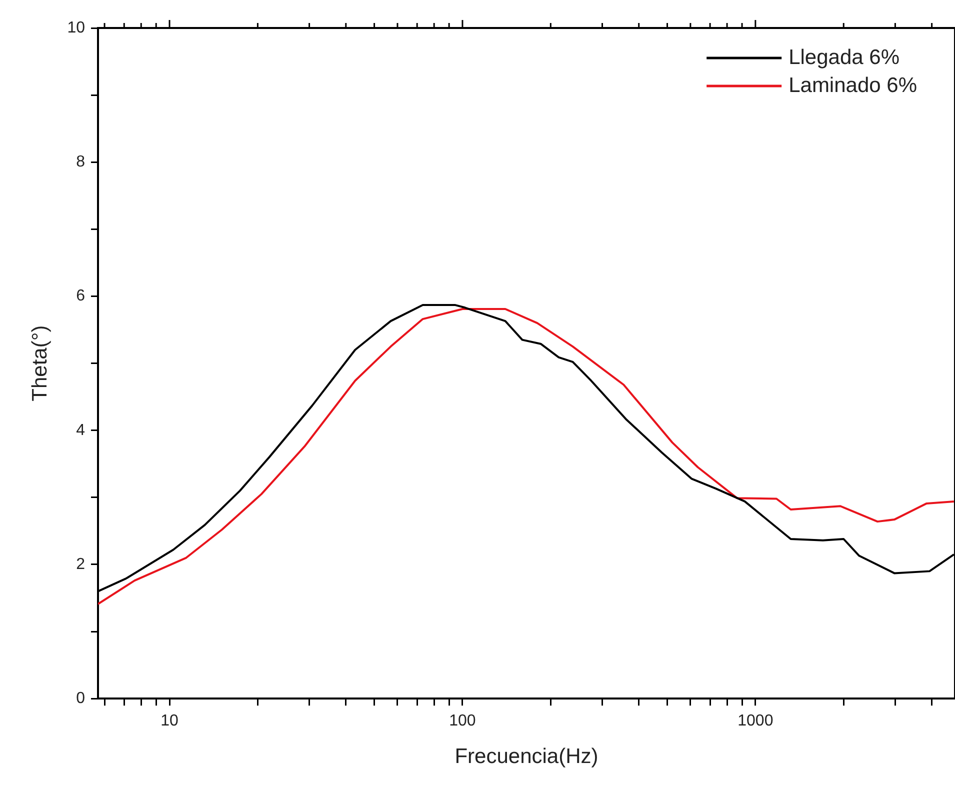  I want to click on legend-label: Llegada 6%, so click(844, 57).